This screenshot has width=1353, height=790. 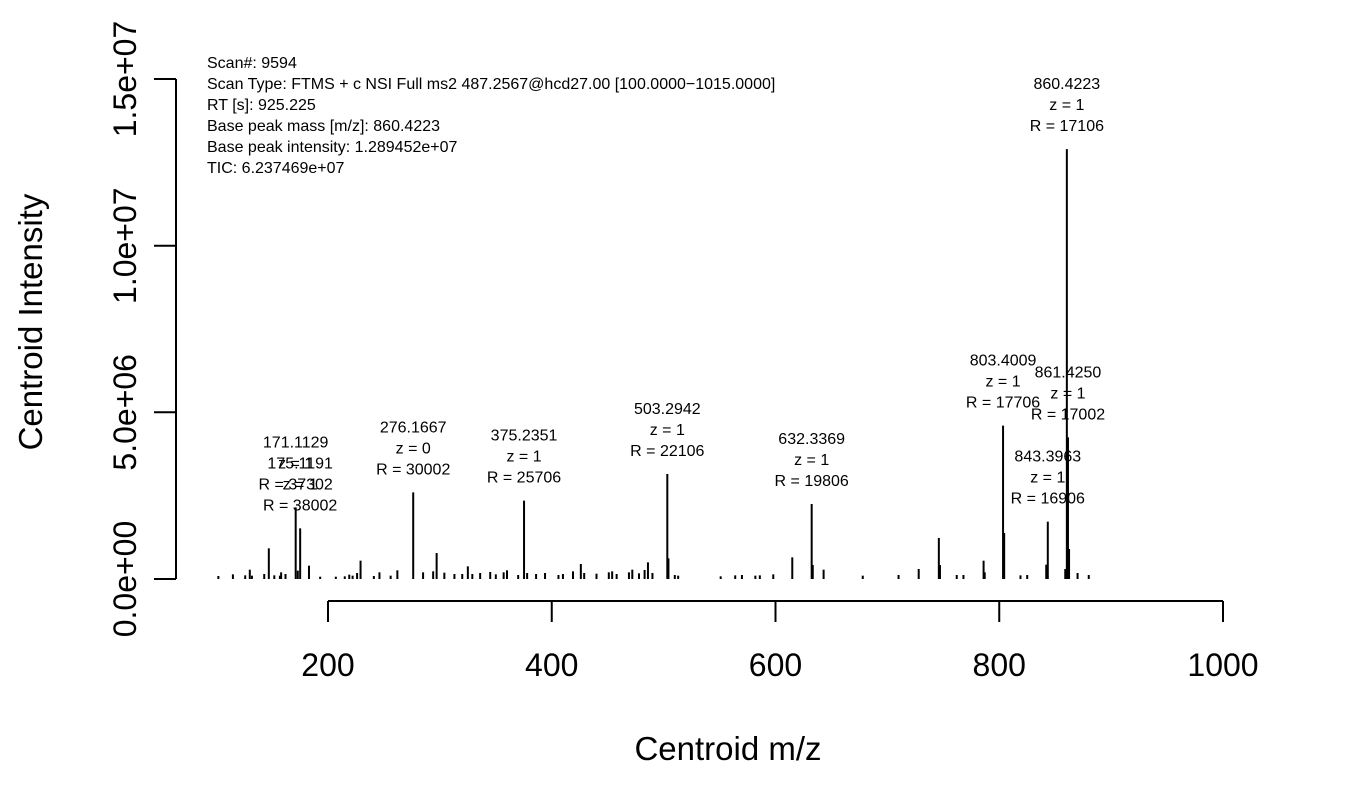 I want to click on peak-mz-label: 860.4223, so click(x=1066, y=84).